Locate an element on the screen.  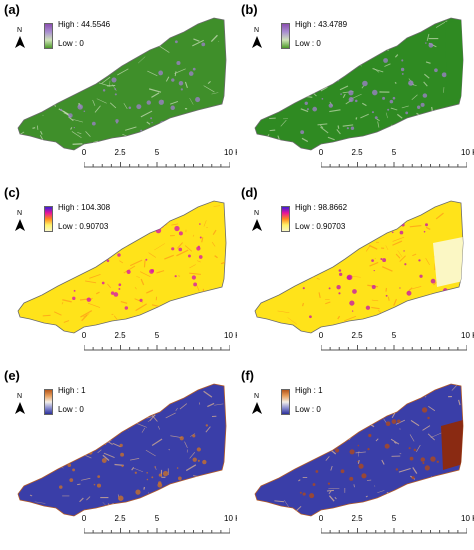
raster-texture is located at coordinates (359, 85).